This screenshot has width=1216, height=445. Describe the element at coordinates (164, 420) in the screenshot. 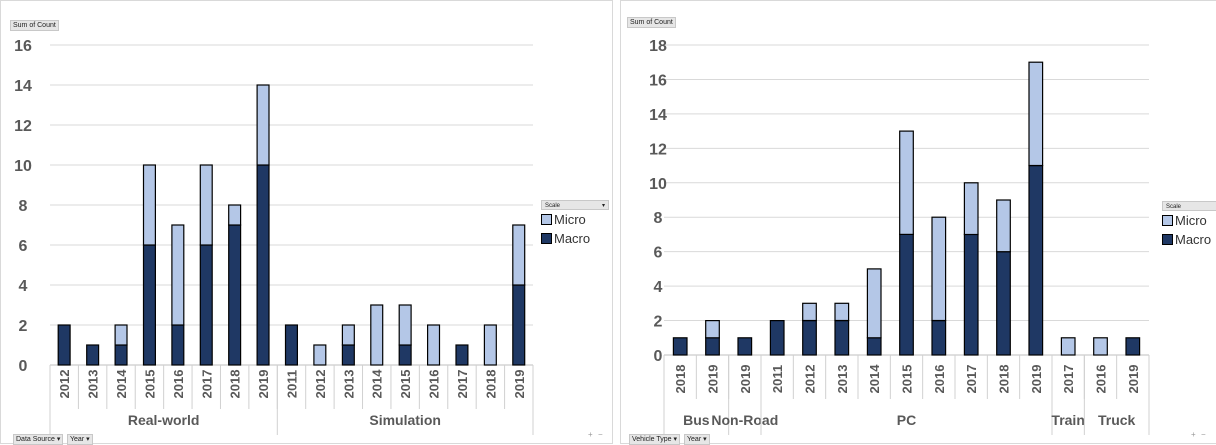

I see `group-label: Real-world` at that location.